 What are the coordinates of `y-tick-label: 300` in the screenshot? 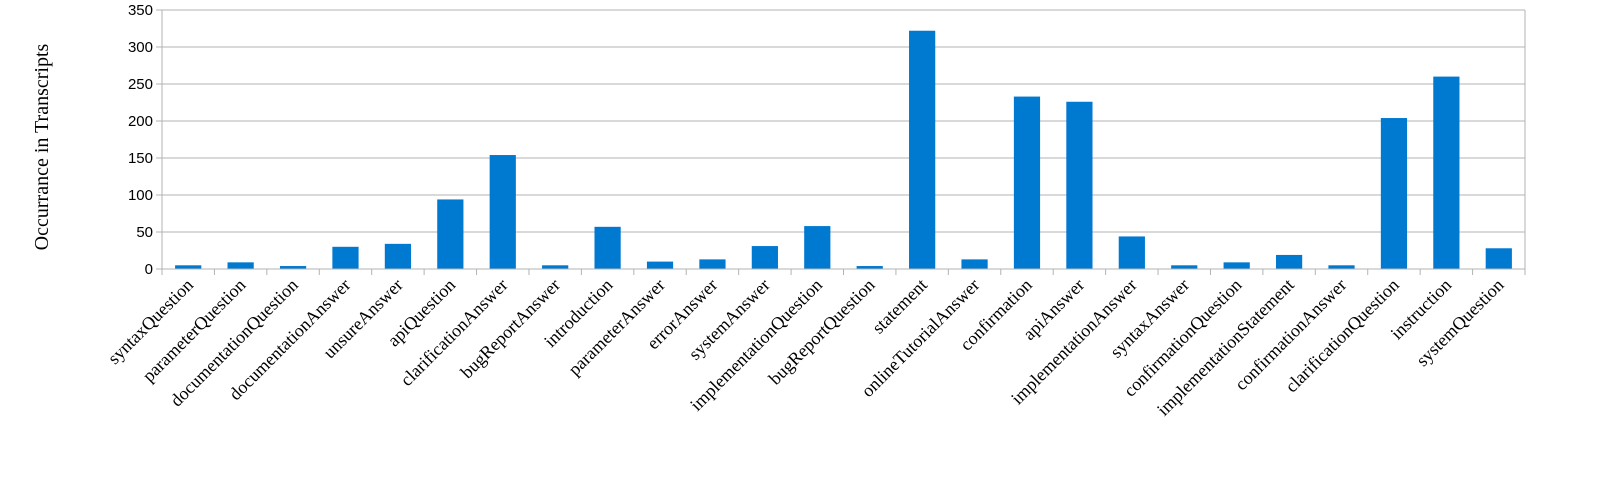 It's located at (140, 47).